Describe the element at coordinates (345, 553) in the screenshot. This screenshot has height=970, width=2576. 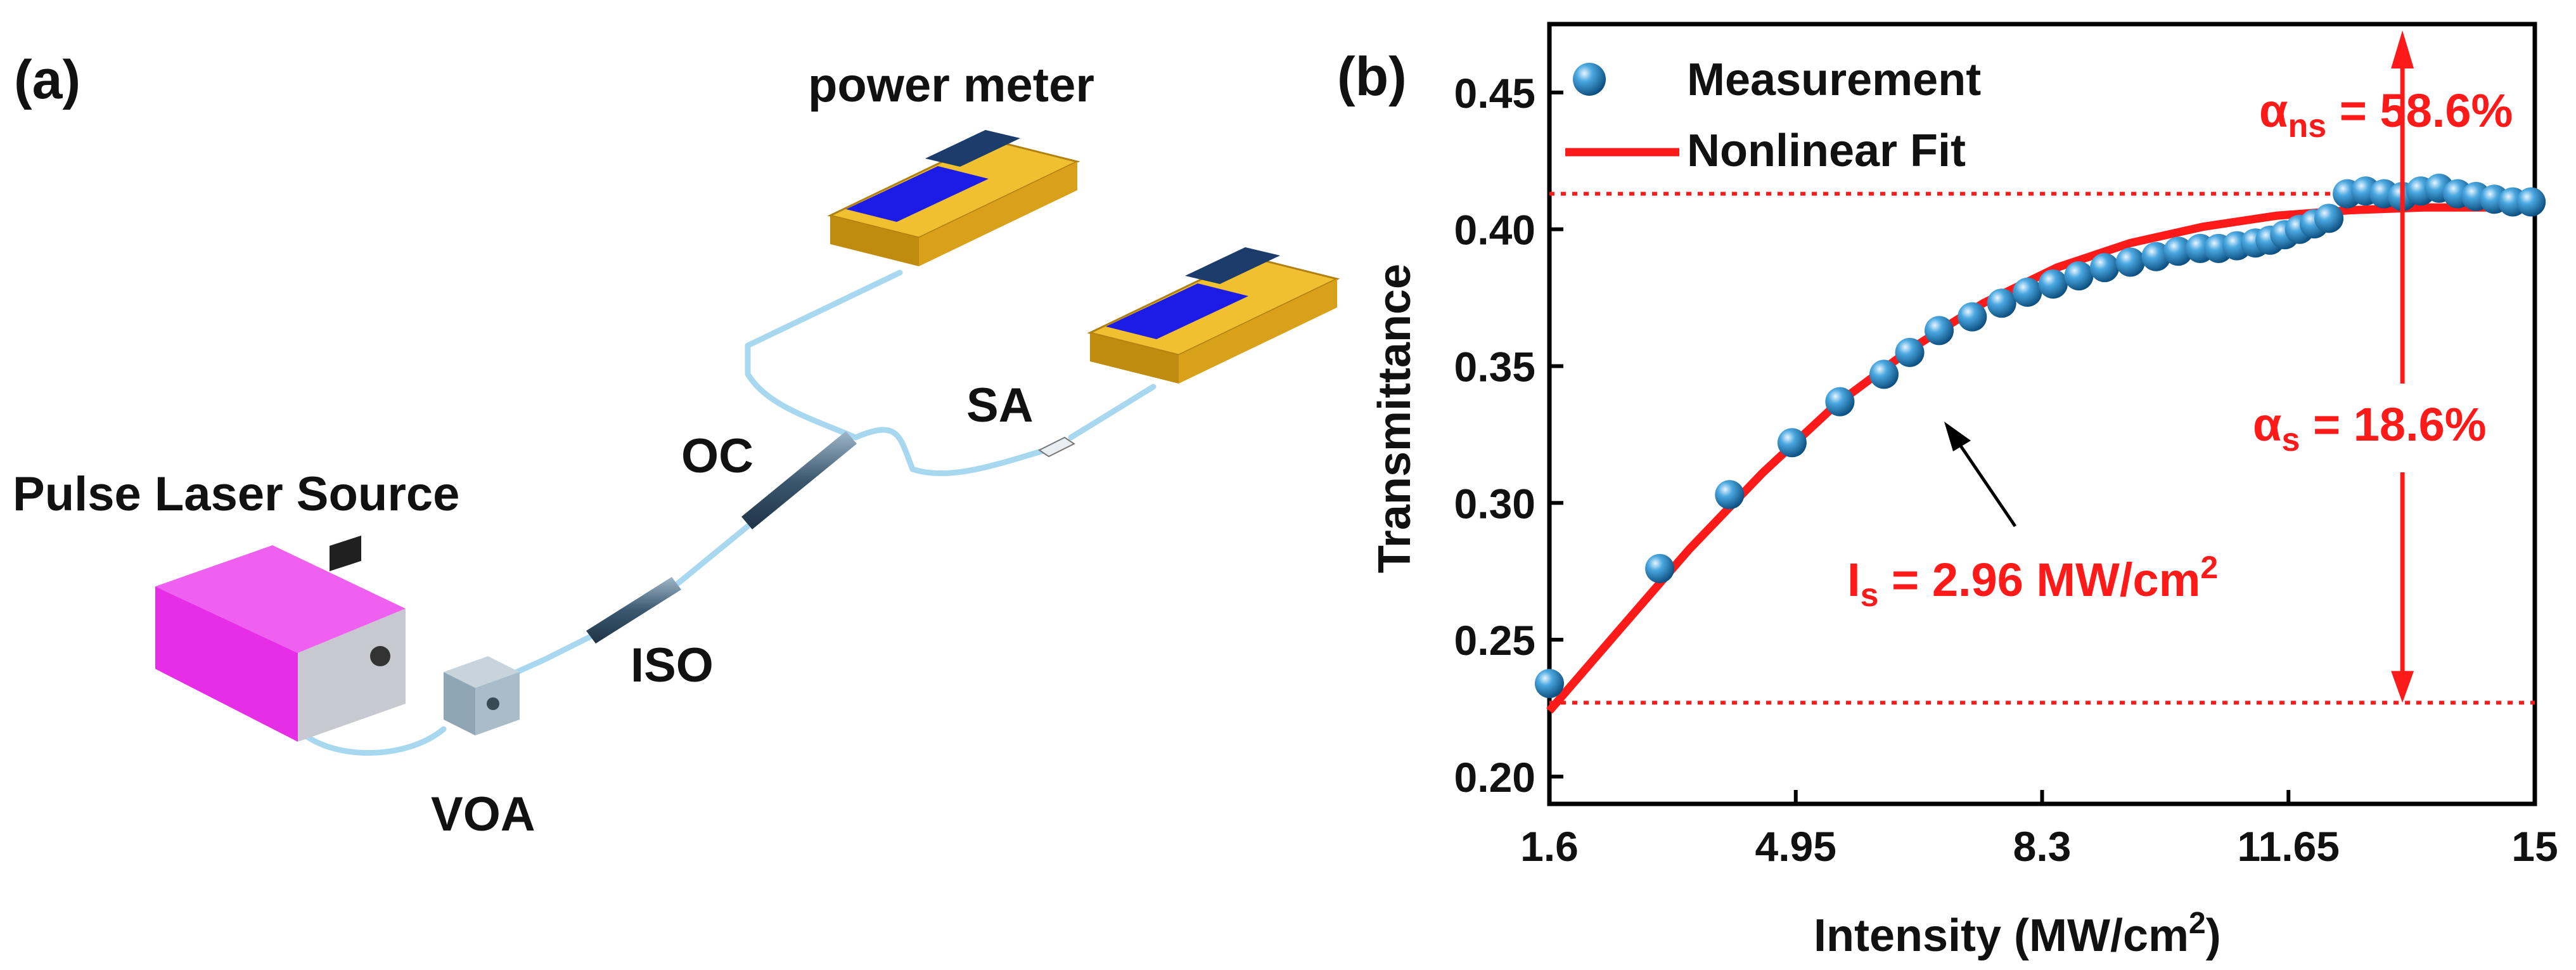
I see `laser-display` at that location.